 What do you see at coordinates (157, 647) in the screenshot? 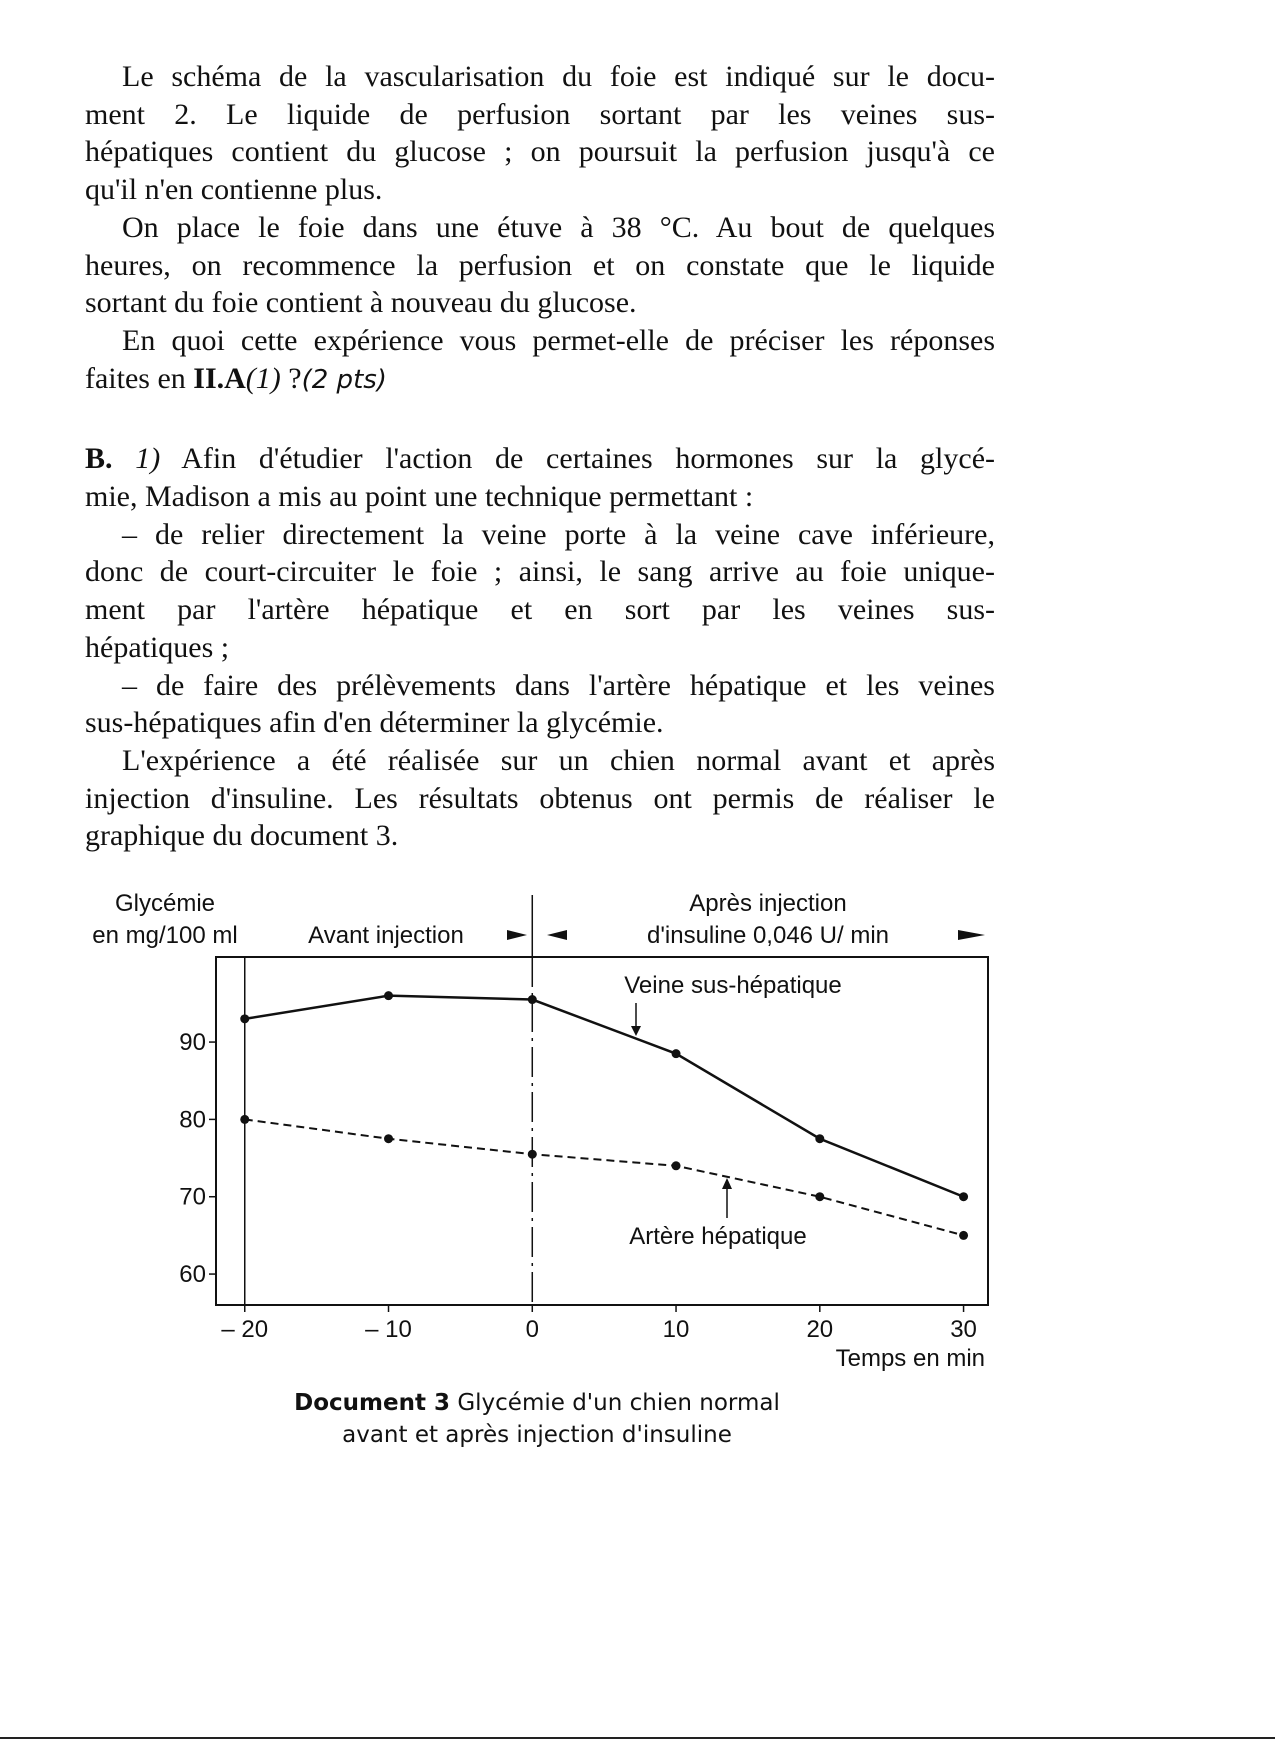
I see `text-line: hépatiques ;` at bounding box center [157, 647].